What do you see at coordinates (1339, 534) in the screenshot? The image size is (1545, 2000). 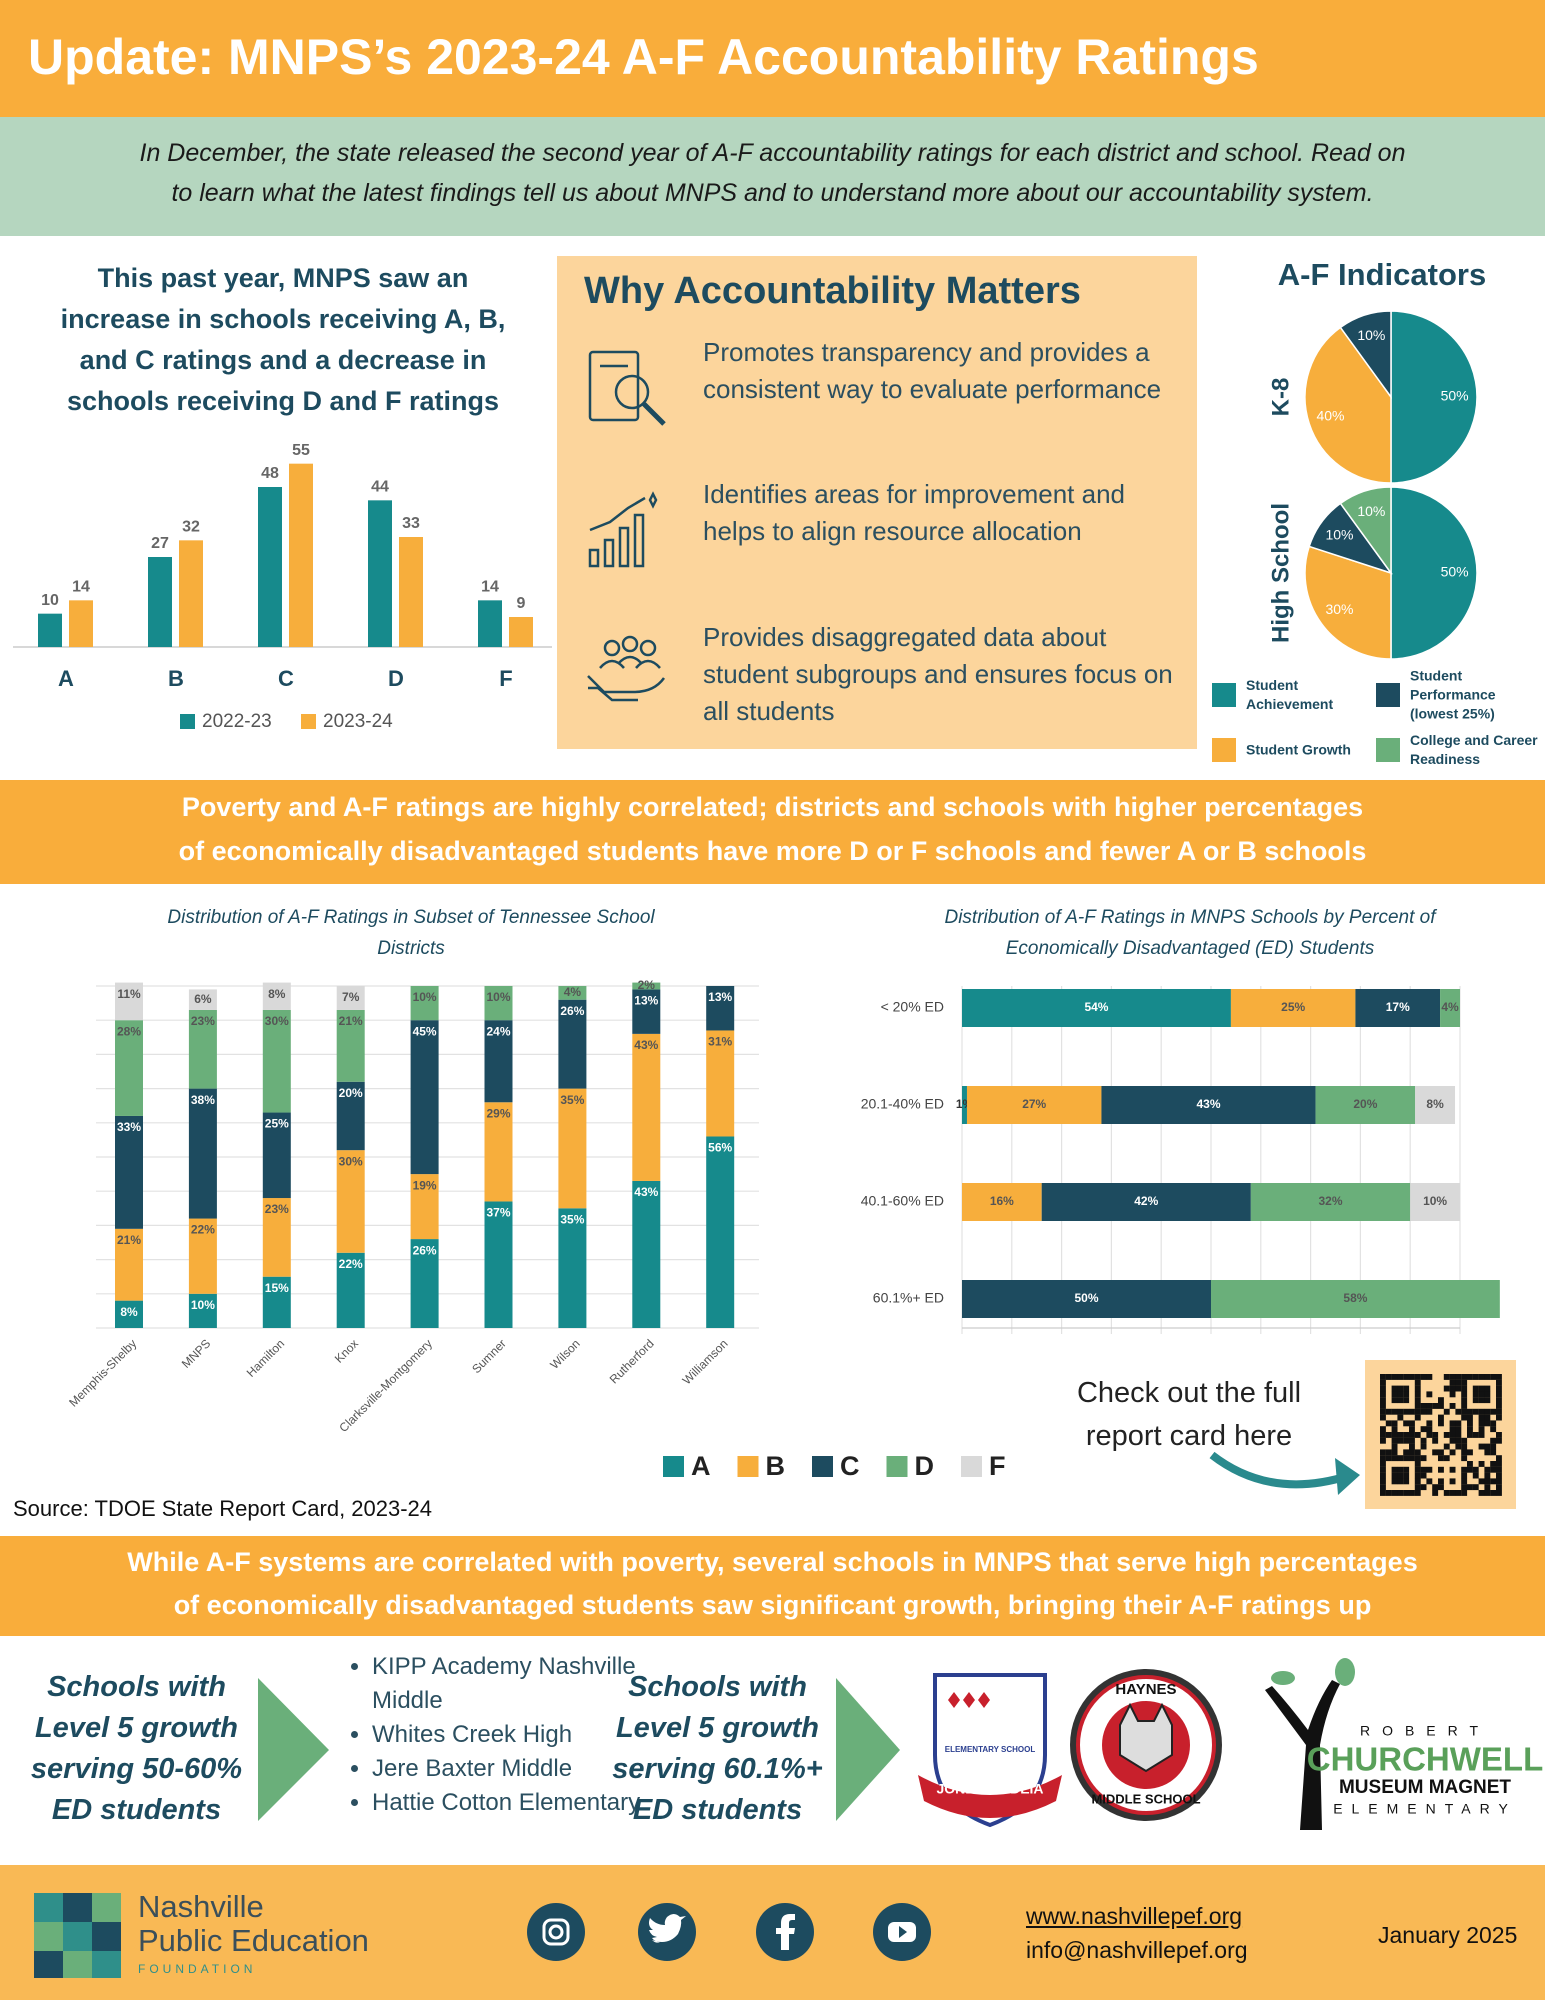 I see `data-label: 10%` at bounding box center [1339, 534].